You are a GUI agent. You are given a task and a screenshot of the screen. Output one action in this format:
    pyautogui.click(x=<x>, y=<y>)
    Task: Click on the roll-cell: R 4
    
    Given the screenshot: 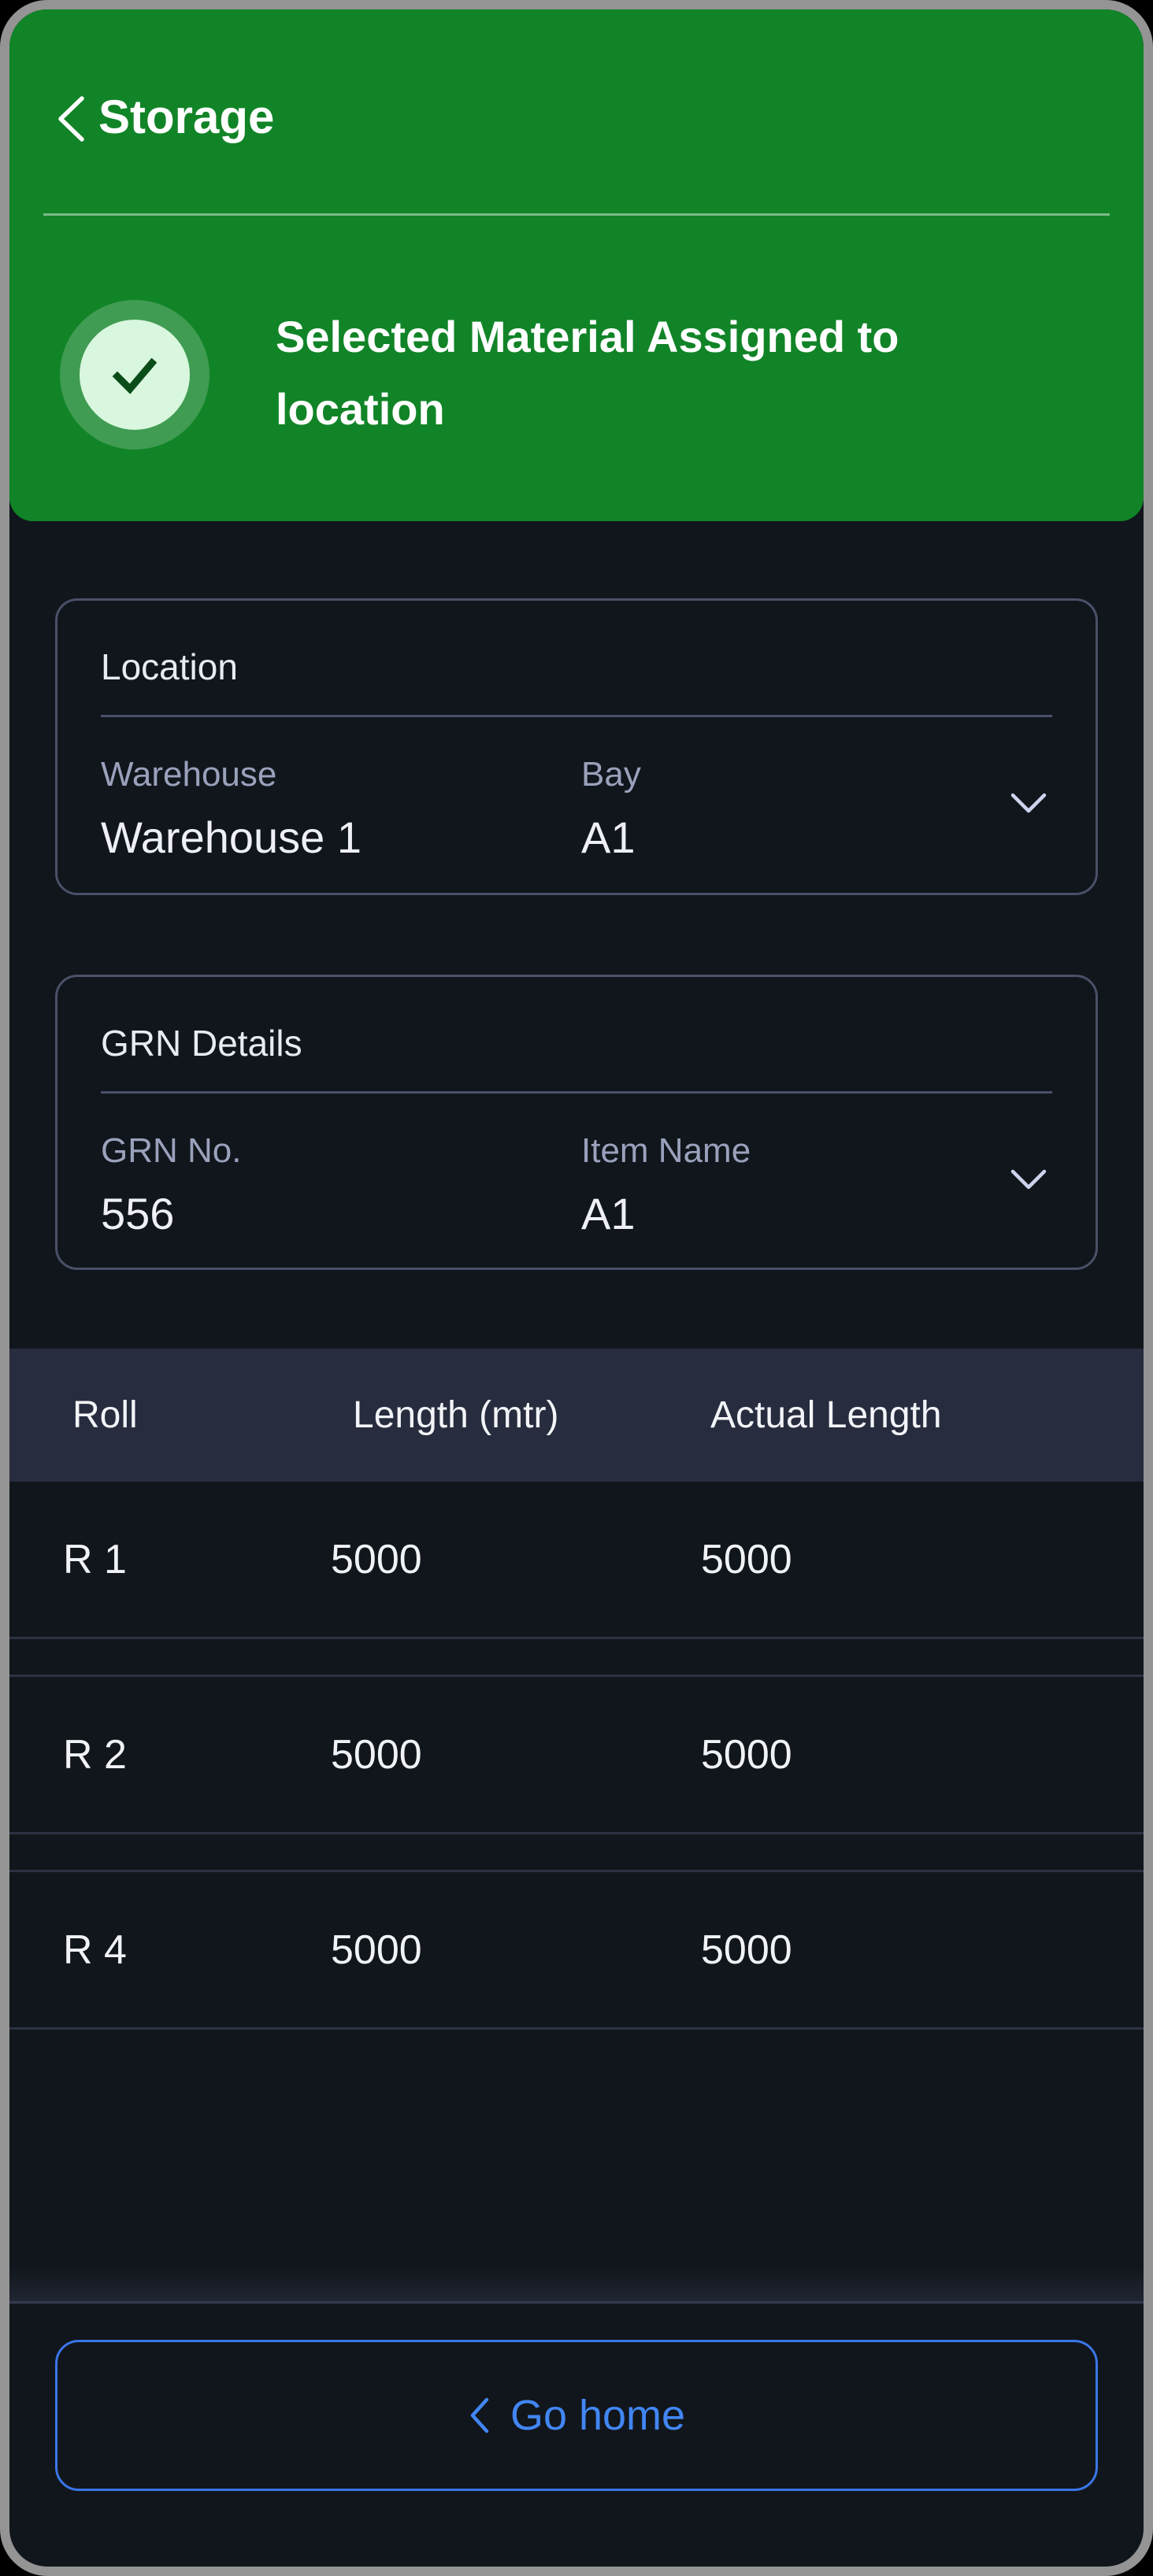 What is the action you would take?
    pyautogui.click(x=95, y=1949)
    